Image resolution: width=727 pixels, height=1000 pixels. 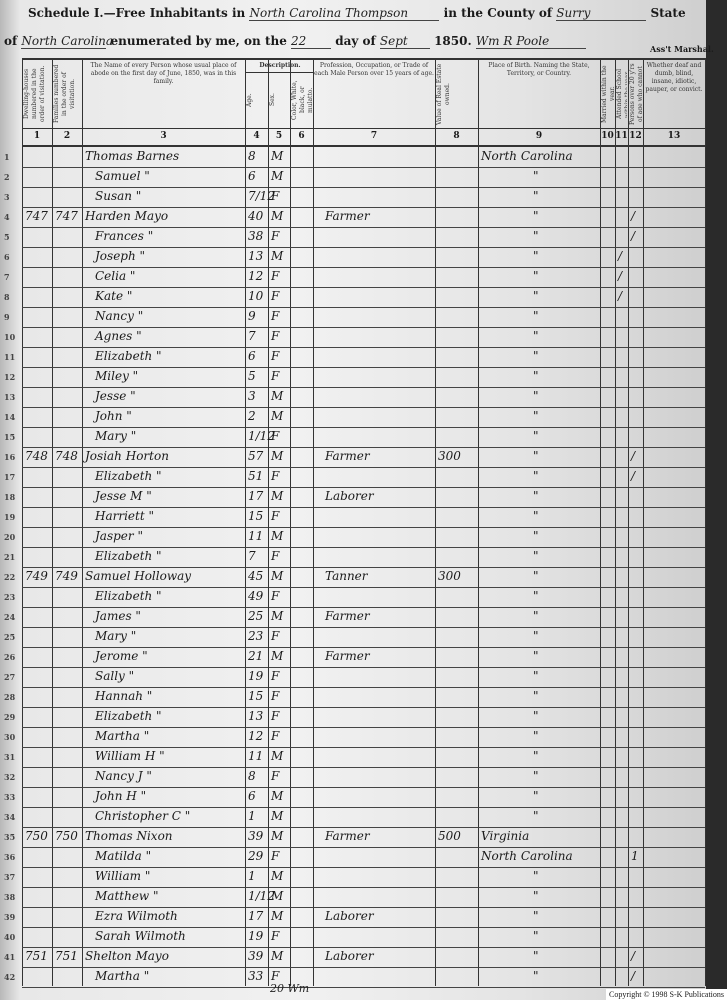 What do you see at coordinates (118, 196) in the screenshot?
I see `person-name: Susan "` at bounding box center [118, 196].